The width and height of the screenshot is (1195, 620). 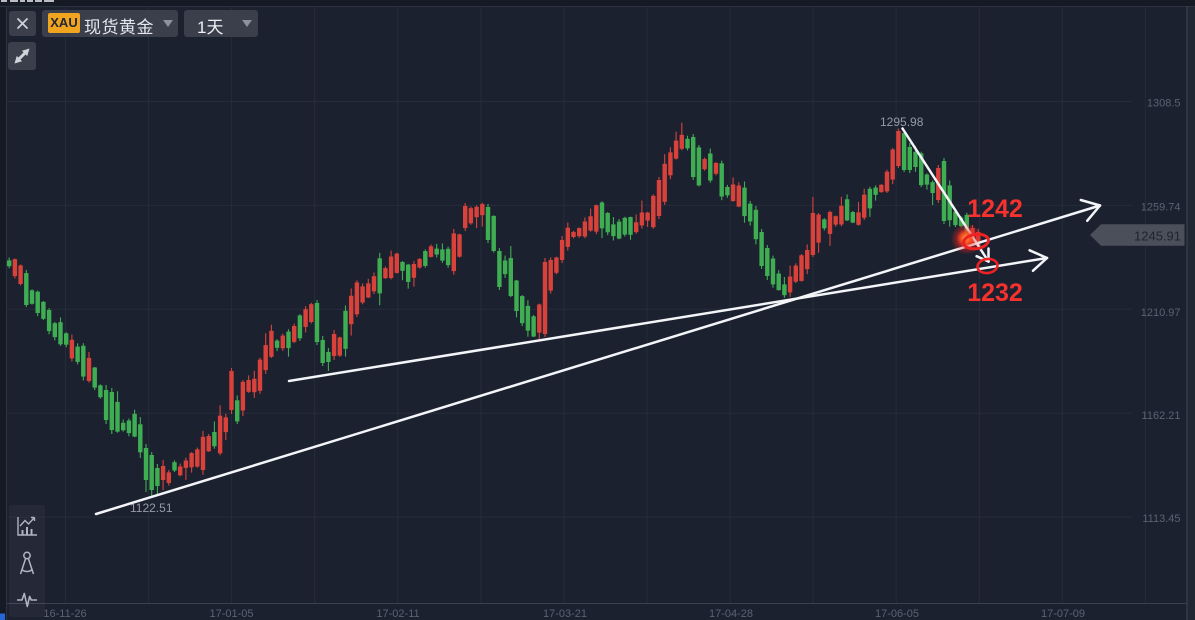 I want to click on svg-text: 17-04-28, so click(x=731, y=614).